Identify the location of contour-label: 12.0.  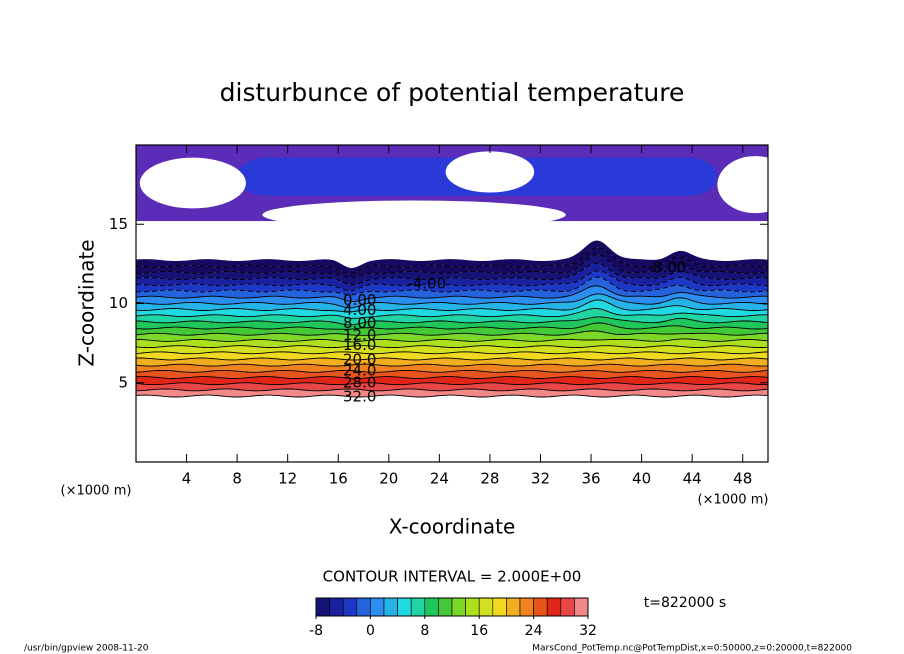
(359, 335).